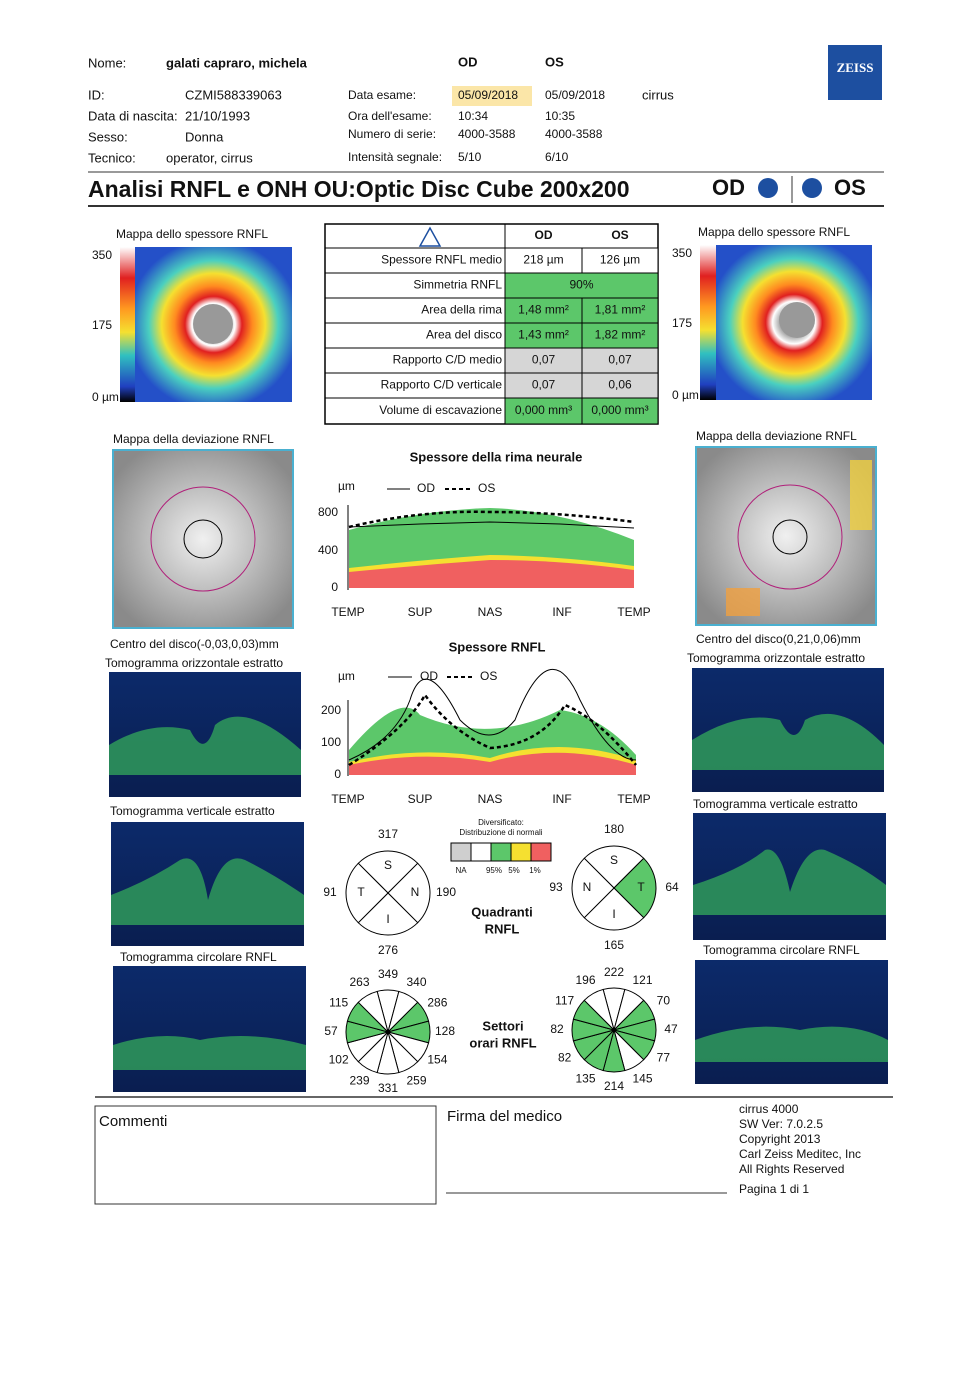 The width and height of the screenshot is (963, 1373). What do you see at coordinates (514, 870) in the screenshot?
I see `swatch-label: 5%` at bounding box center [514, 870].